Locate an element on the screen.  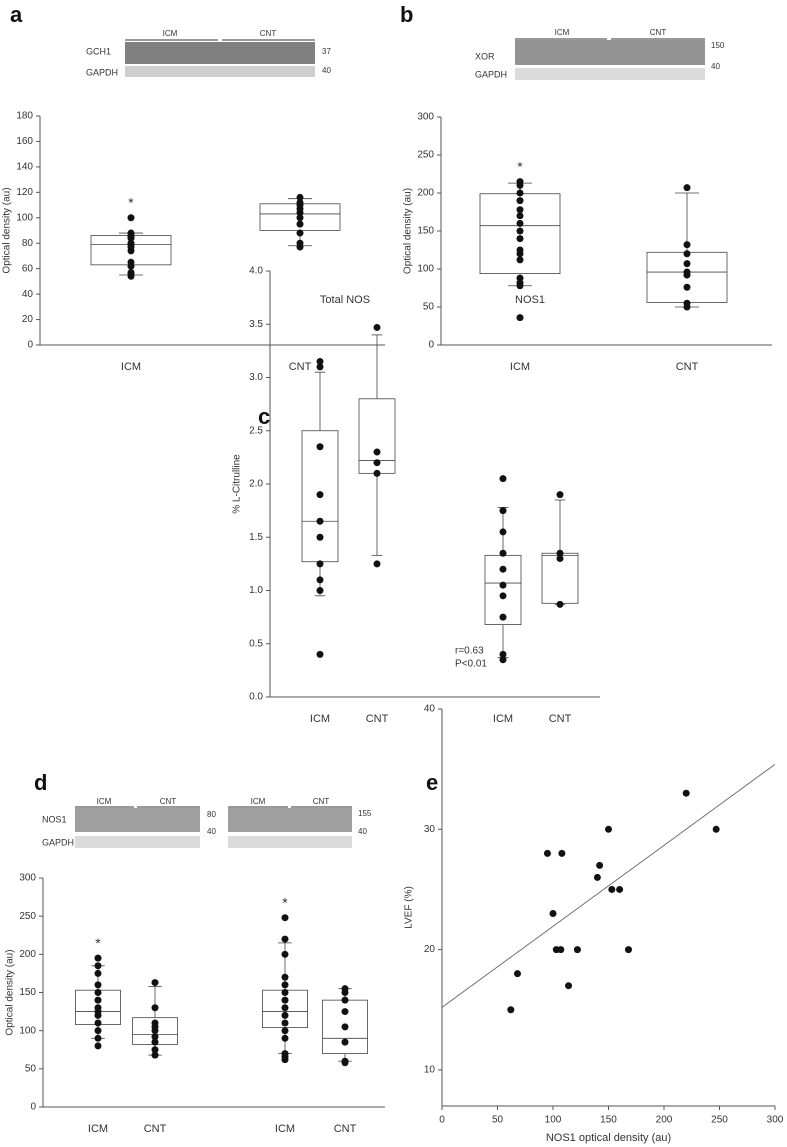
y-tick-label: 180 is located at coordinates (24, 116).